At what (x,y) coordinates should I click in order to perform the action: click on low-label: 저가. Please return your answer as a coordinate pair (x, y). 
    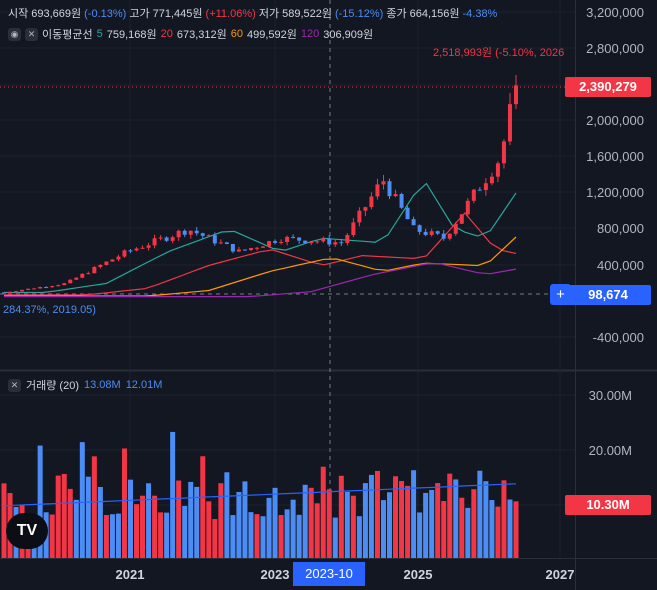
    Looking at the image, I should click on (269, 14).